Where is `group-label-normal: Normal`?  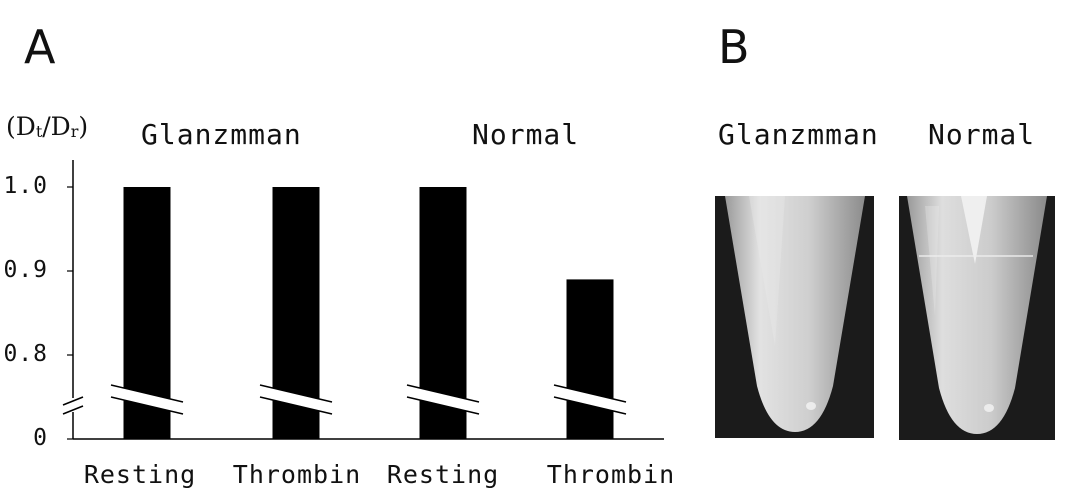 group-label-normal: Normal is located at coordinates (526, 134).